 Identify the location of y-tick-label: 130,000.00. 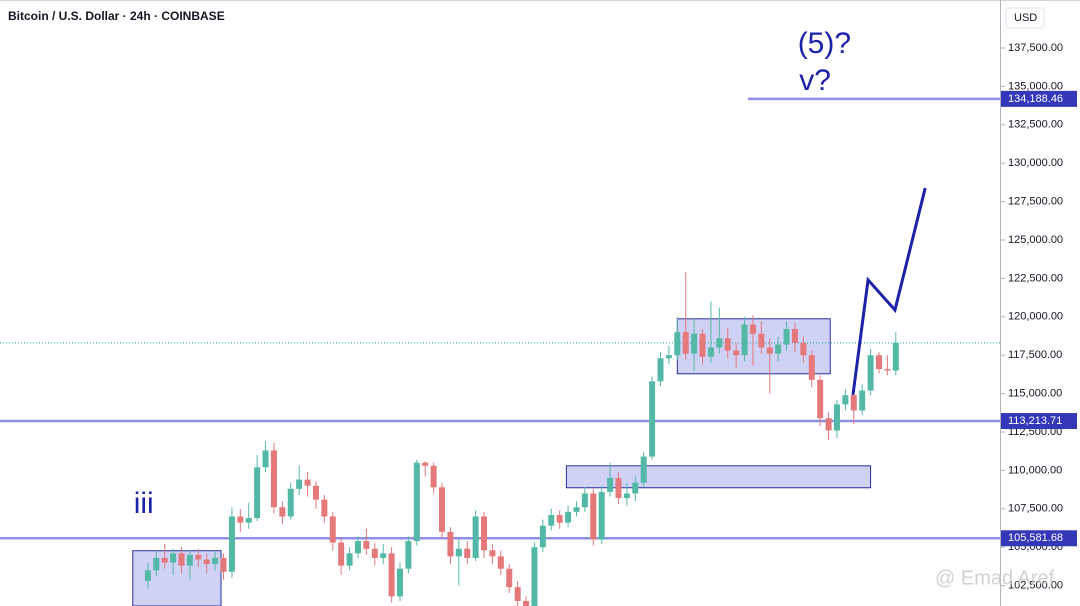
(1035, 163).